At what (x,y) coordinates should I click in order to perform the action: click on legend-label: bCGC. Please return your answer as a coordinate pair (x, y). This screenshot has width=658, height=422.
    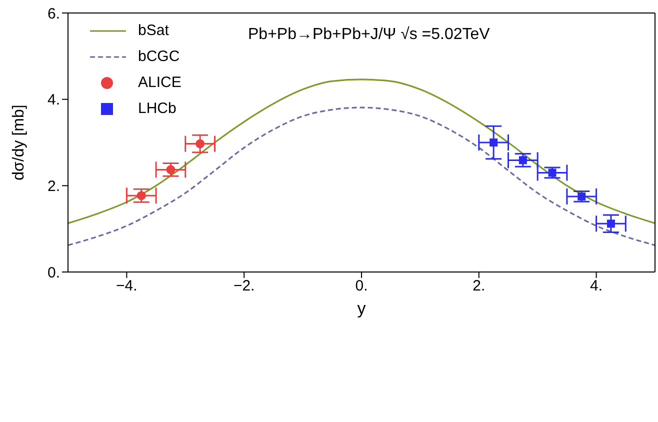
    Looking at the image, I should click on (159, 57).